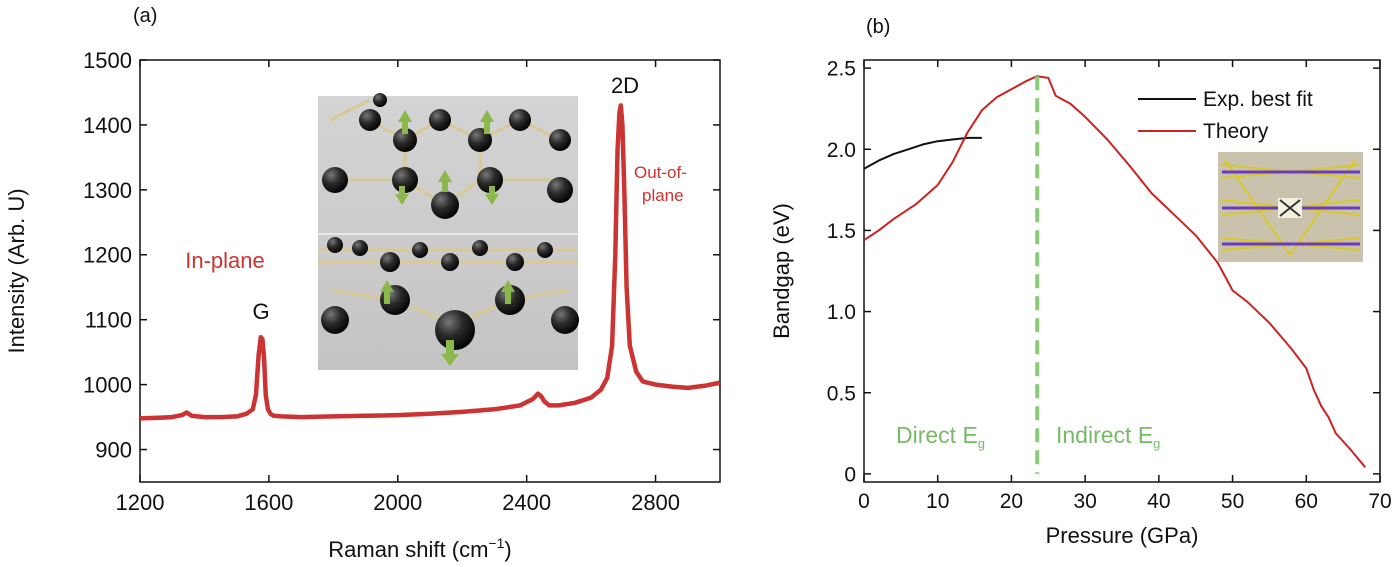  Describe the element at coordinates (107, 190) in the screenshot. I see `y-tick-label: 1300` at that location.